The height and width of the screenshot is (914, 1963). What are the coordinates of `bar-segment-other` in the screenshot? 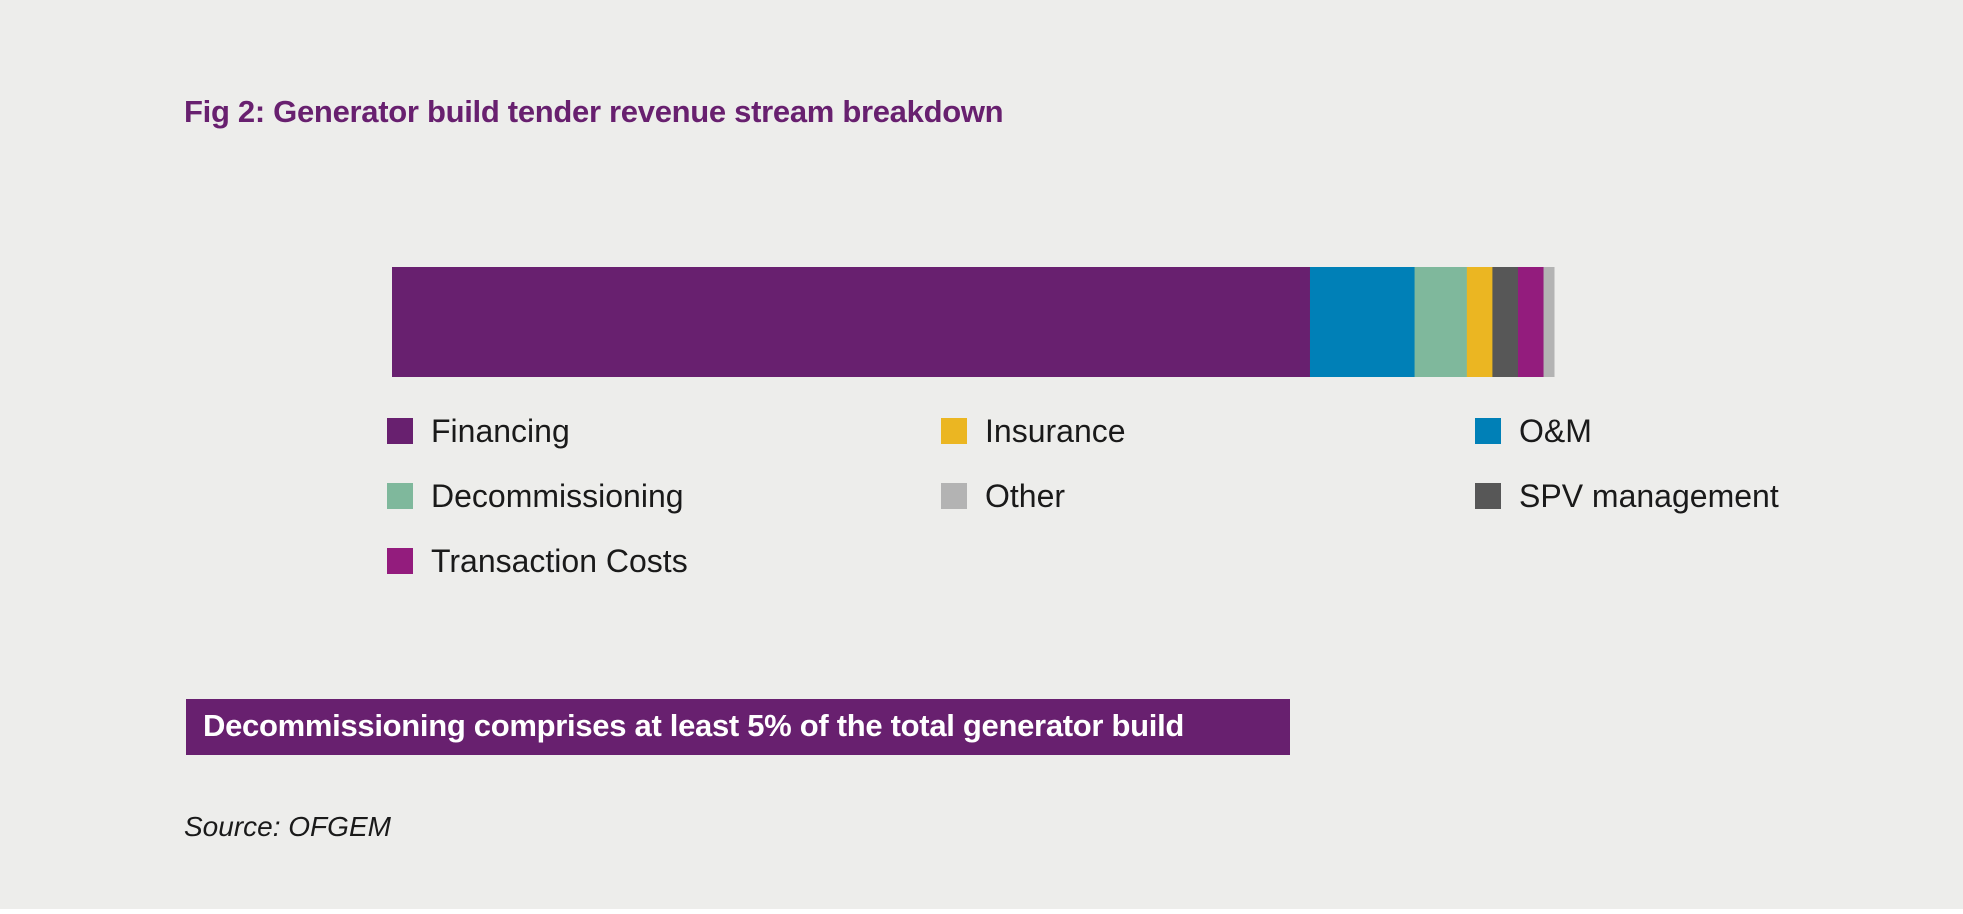 It's located at (1549, 322).